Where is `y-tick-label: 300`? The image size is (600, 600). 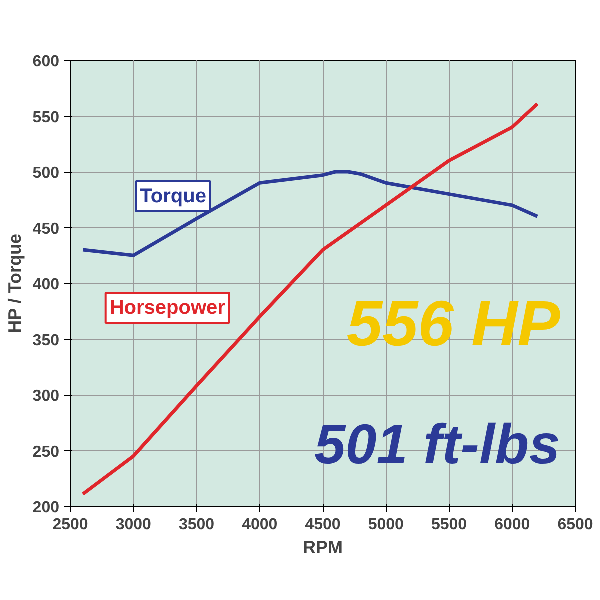
y-tick-label: 300 is located at coordinates (46, 396).